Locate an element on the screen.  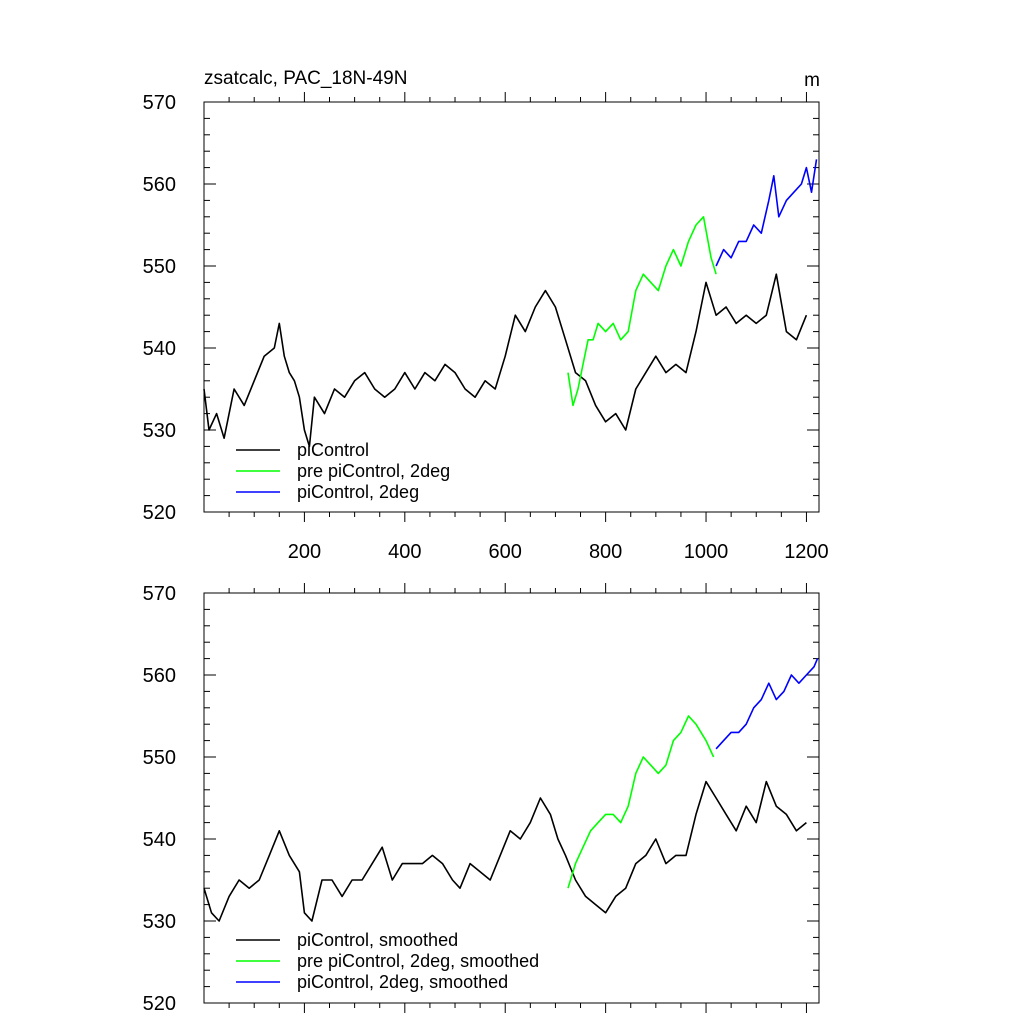
legend-label: pre piControl, 2deg is located at coordinates (373, 471).